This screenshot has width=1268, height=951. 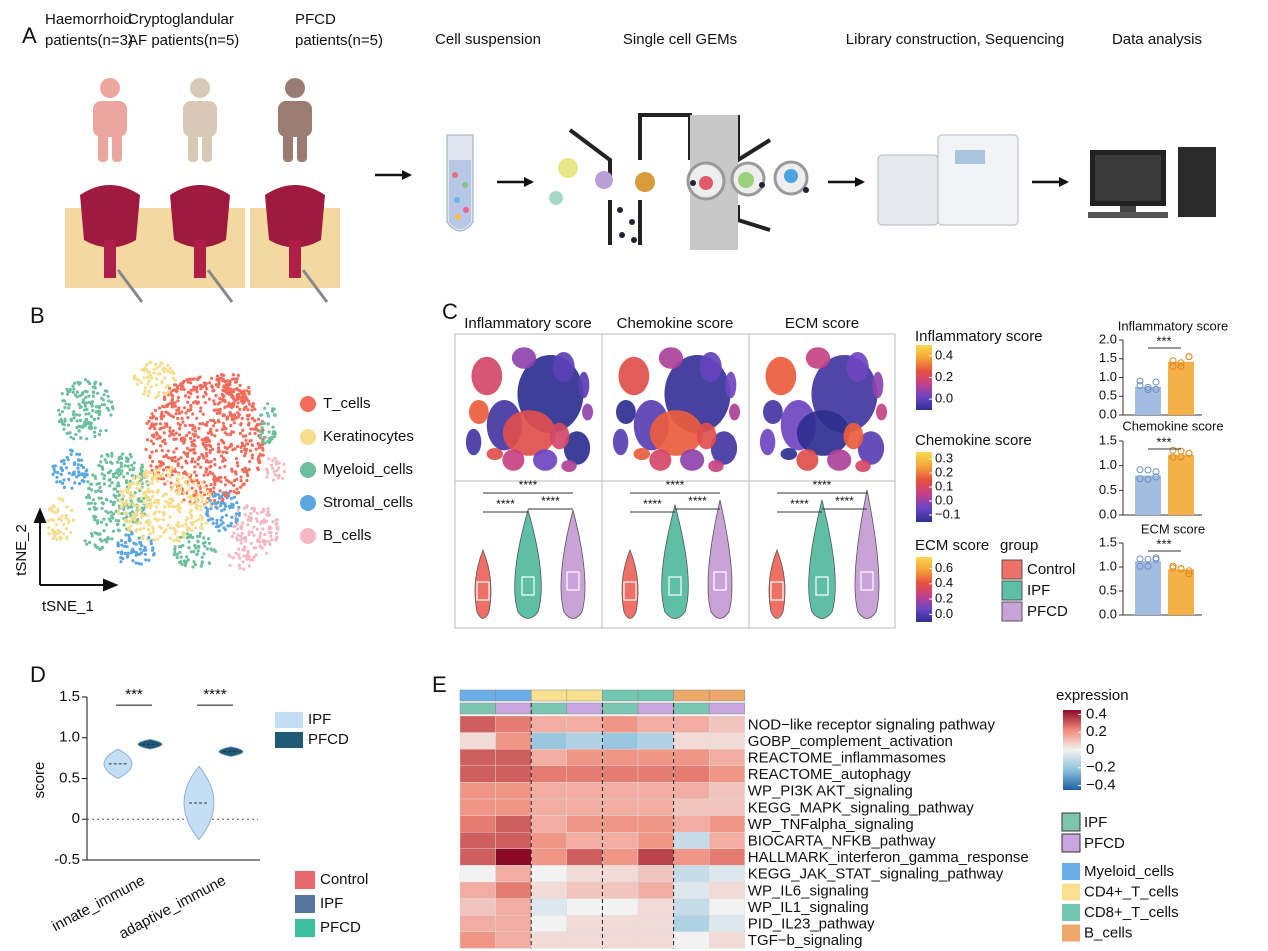 What do you see at coordinates (38, 674) in the screenshot?
I see `panel-label: D` at bounding box center [38, 674].